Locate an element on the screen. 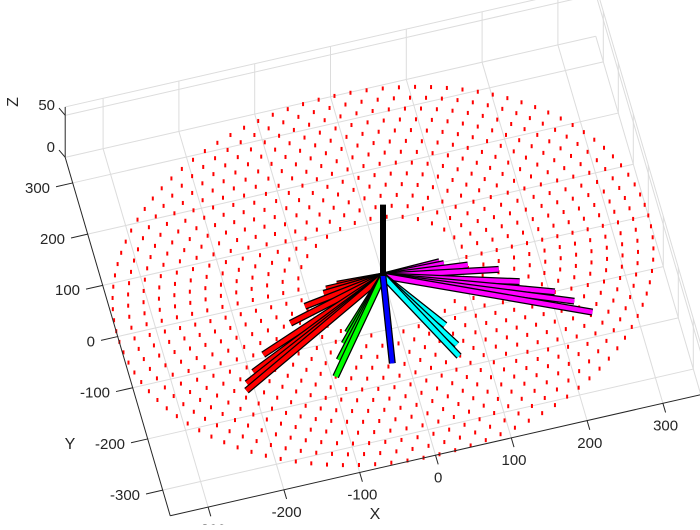 The width and height of the screenshot is (700, 530). bar-blue is located at coordinates (387, 319).